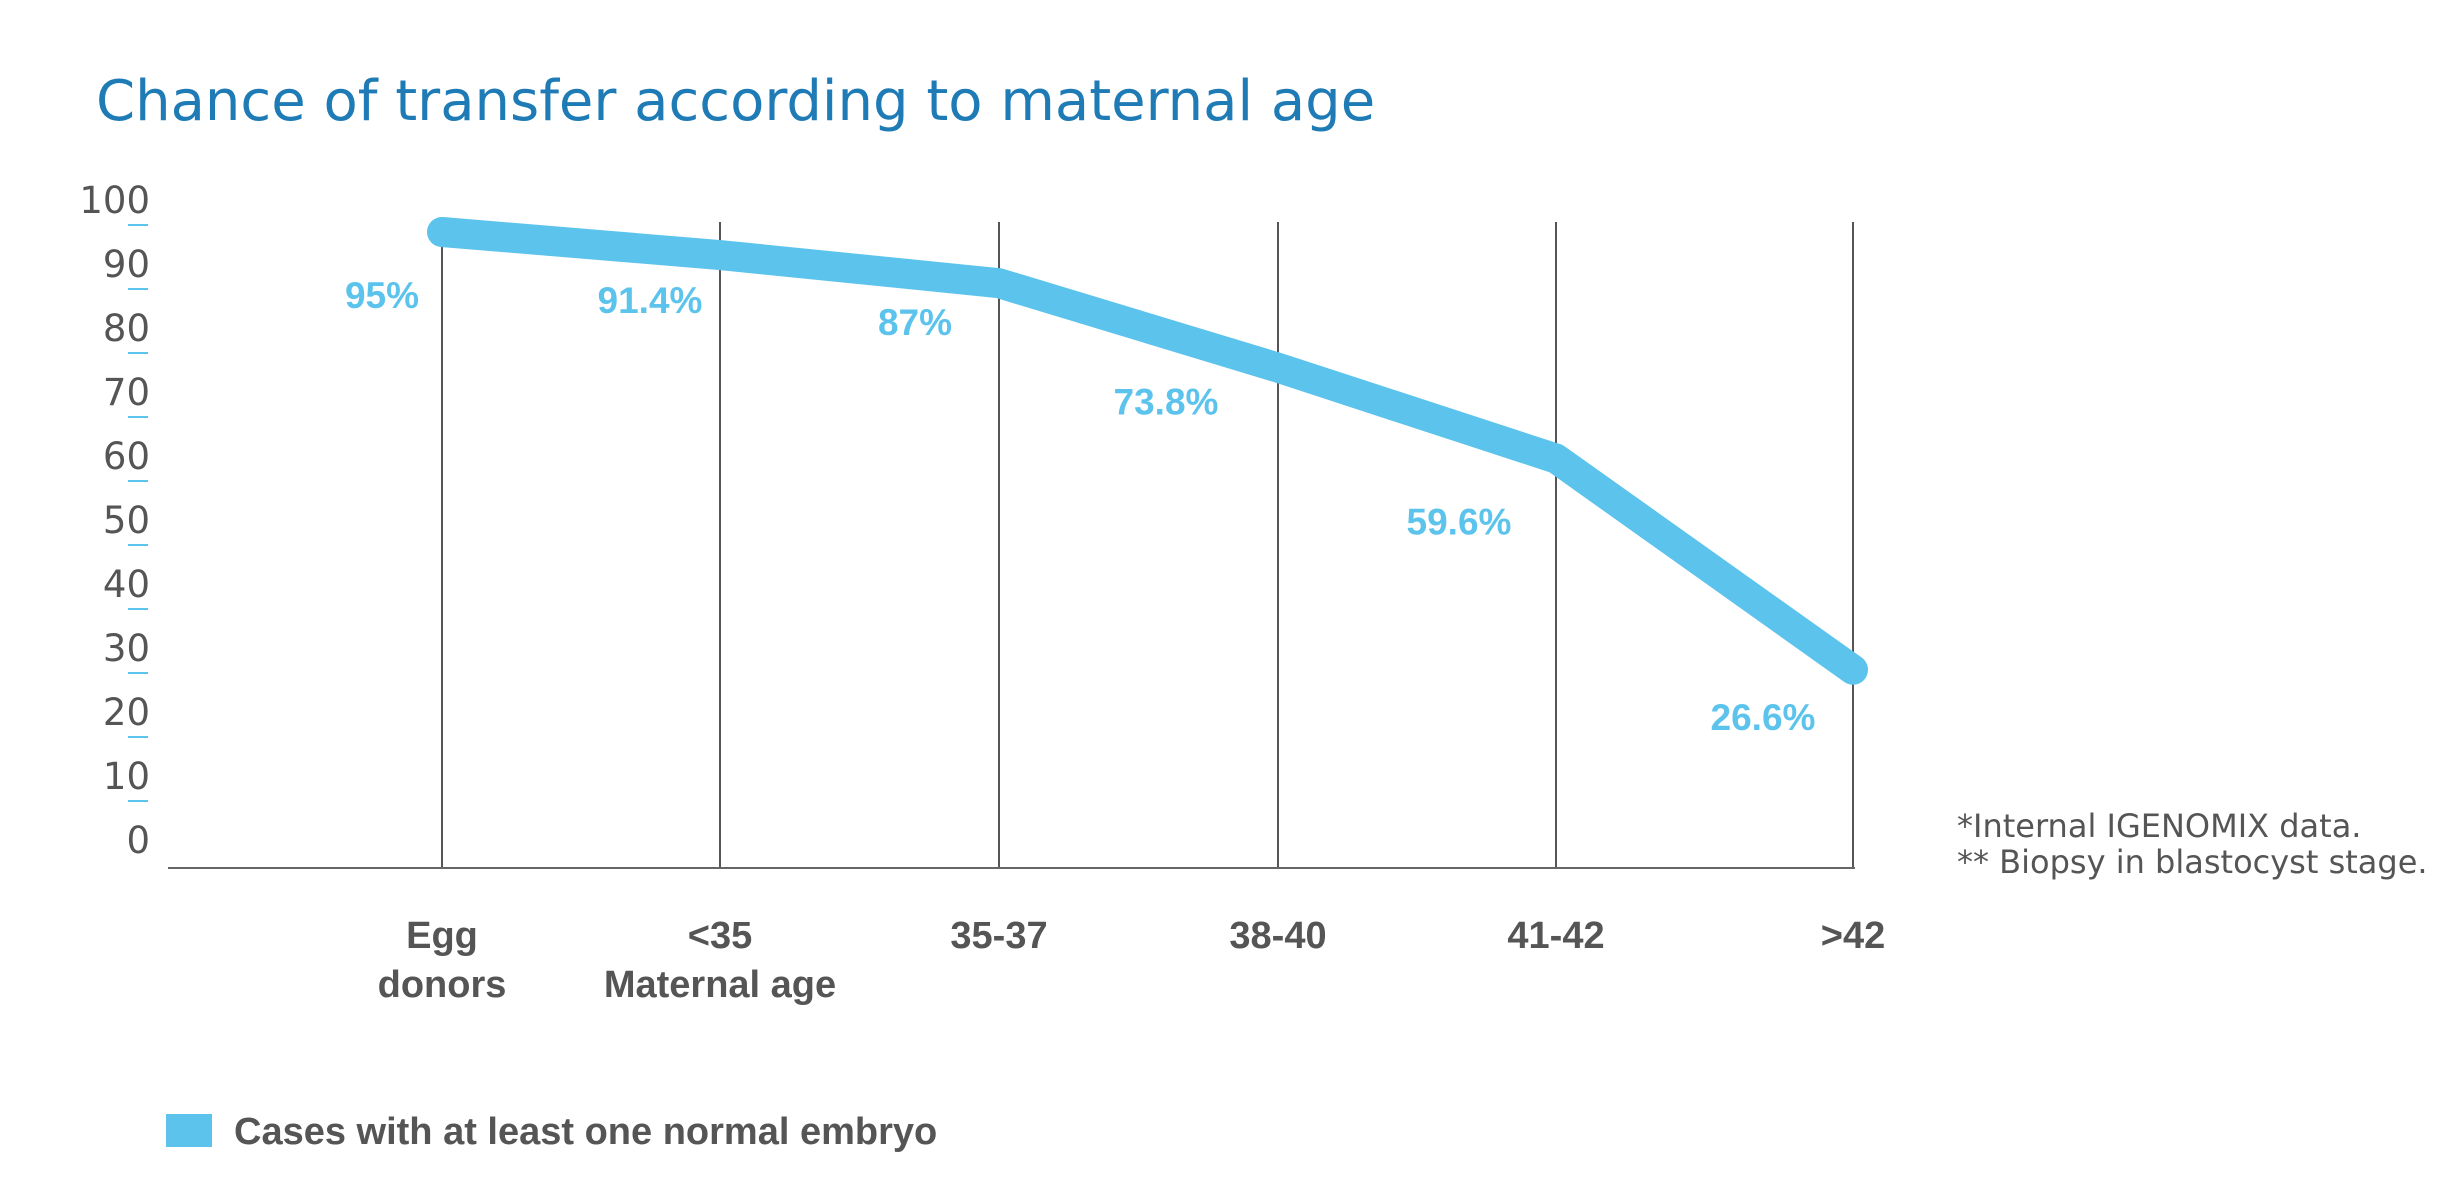 This screenshot has width=2449, height=1199. Describe the element at coordinates (1555, 936) in the screenshot. I see `x-tick-label-4: 41-42` at that location.